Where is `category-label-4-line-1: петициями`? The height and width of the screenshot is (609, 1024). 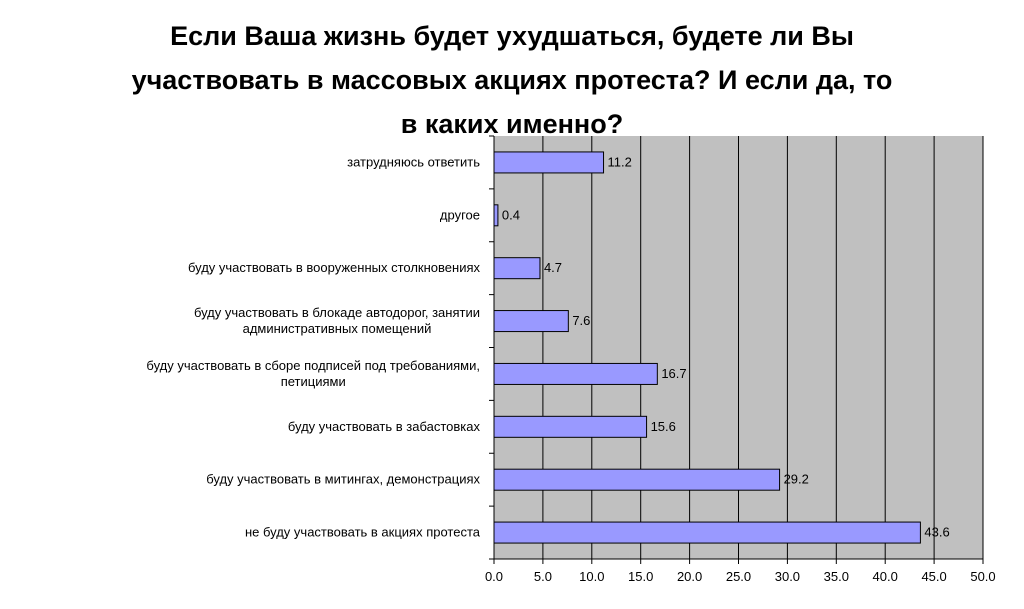 category-label-4-line-1: петициями is located at coordinates (313, 381).